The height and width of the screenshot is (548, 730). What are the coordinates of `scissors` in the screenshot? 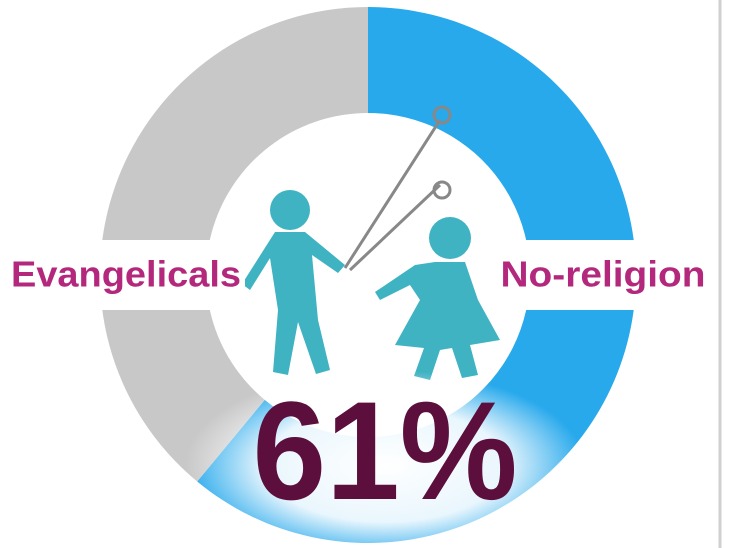 It's located at (397, 188).